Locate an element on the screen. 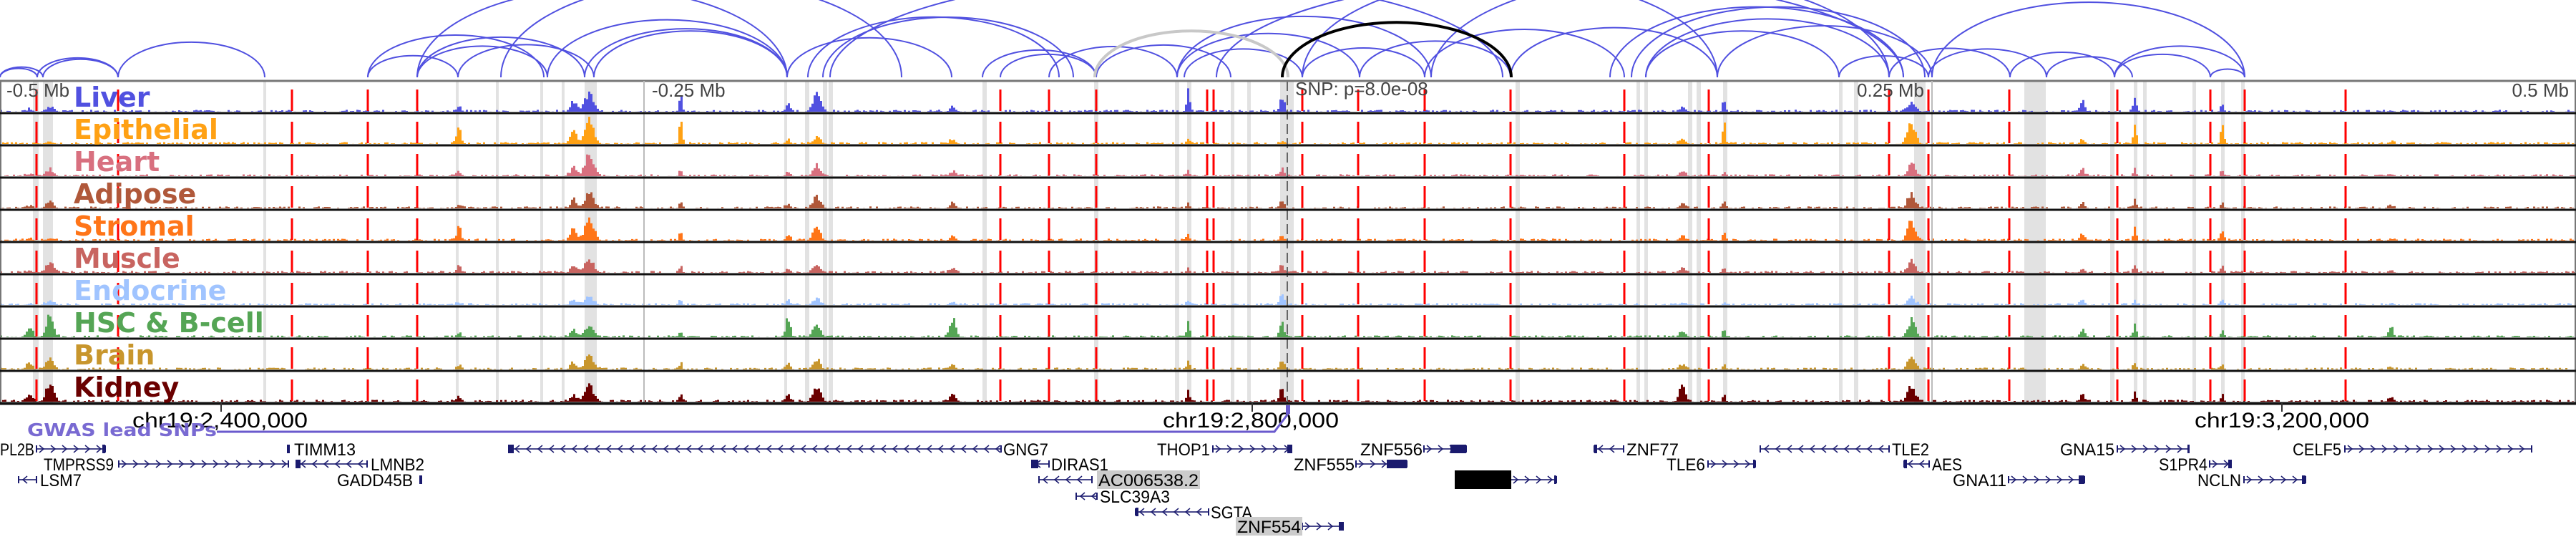 The height and width of the screenshot is (537, 2576). chromatin-loop-arcs is located at coordinates (1122, 39).